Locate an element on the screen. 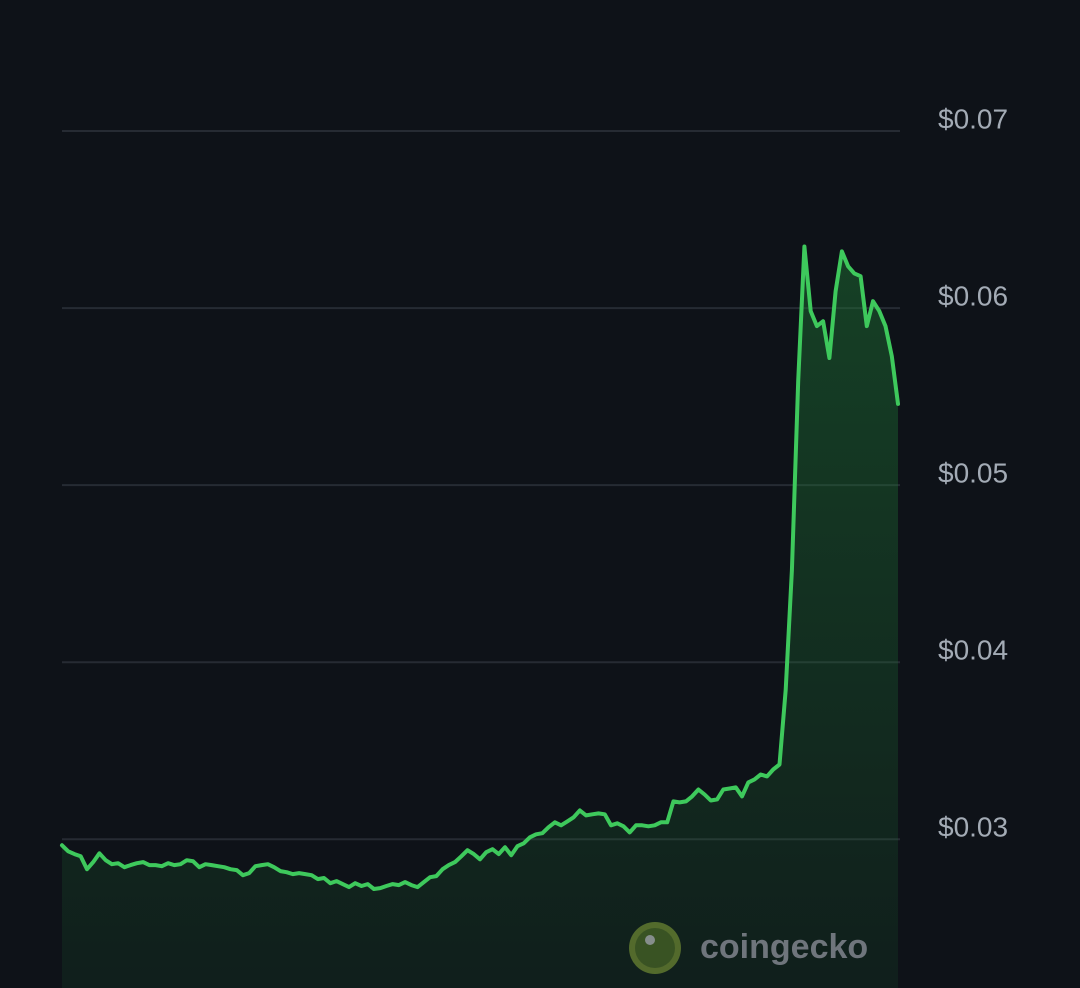  y-tick-label: $0.03 is located at coordinates (973, 827).